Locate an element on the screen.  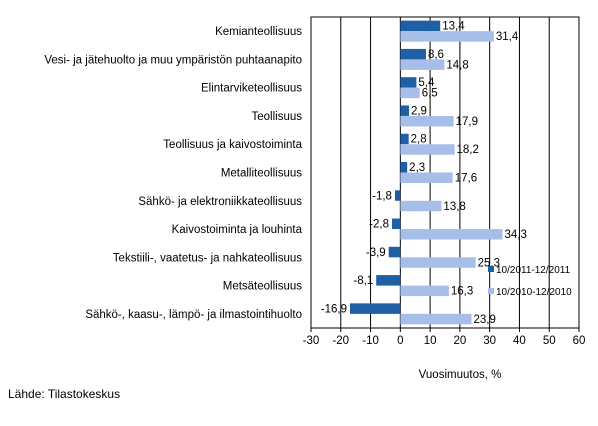
category-label-9: Metsäteollisuus is located at coordinates (263, 287).